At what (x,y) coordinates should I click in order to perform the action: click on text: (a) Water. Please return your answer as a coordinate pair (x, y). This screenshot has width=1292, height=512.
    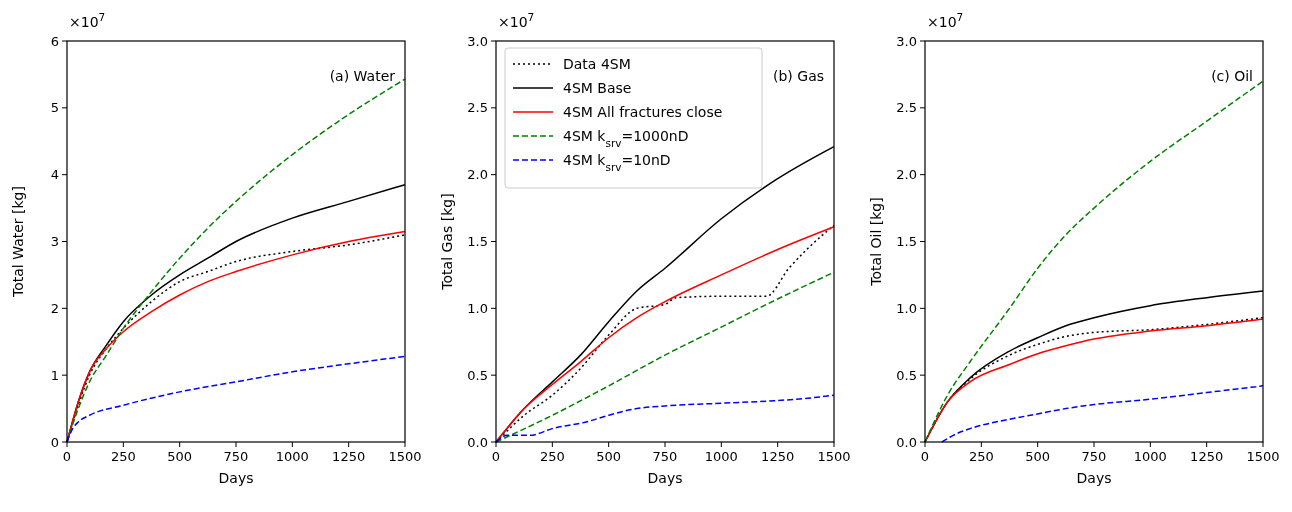
    Looking at the image, I should click on (362, 76).